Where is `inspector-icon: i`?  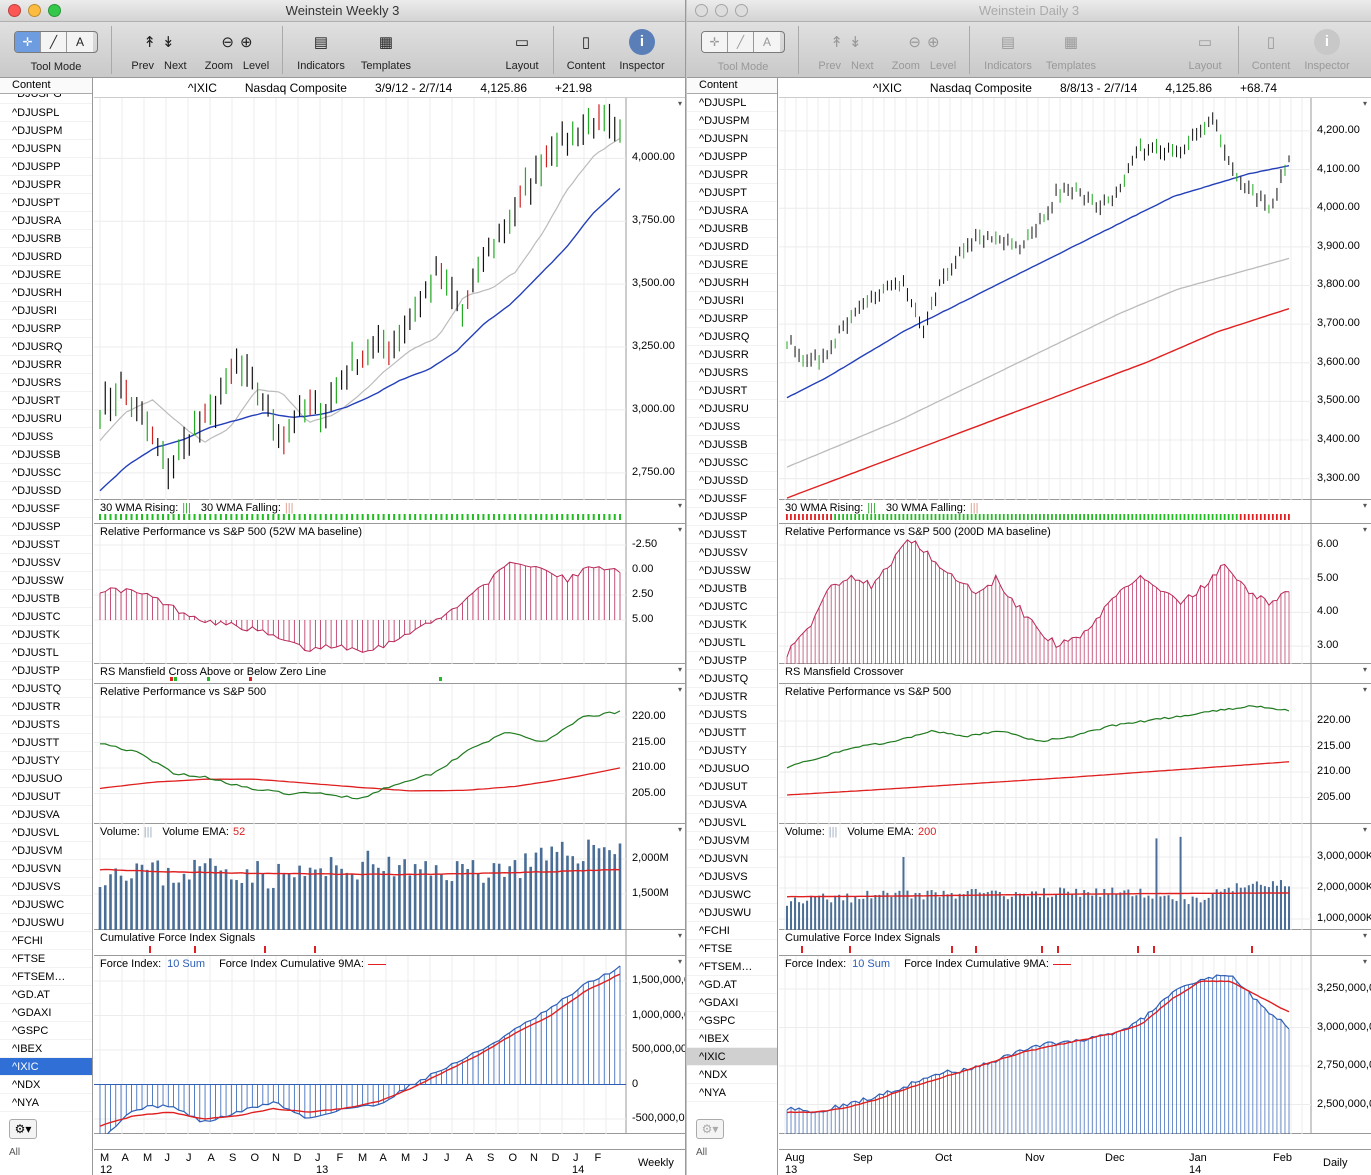
inspector-icon: i is located at coordinates (642, 42).